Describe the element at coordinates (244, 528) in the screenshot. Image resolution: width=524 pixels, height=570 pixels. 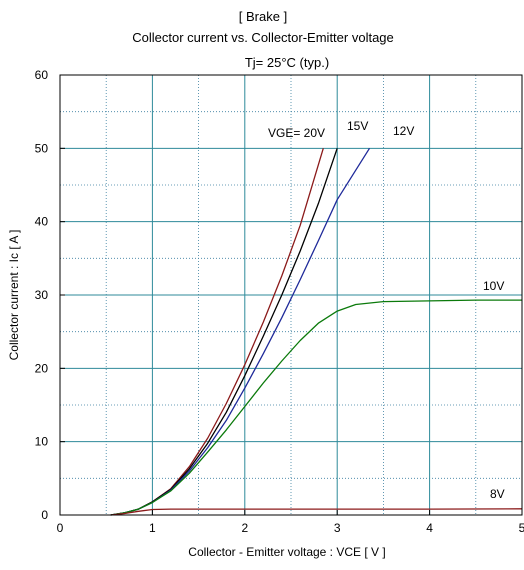
I see `x-tick-label: 2` at that location.